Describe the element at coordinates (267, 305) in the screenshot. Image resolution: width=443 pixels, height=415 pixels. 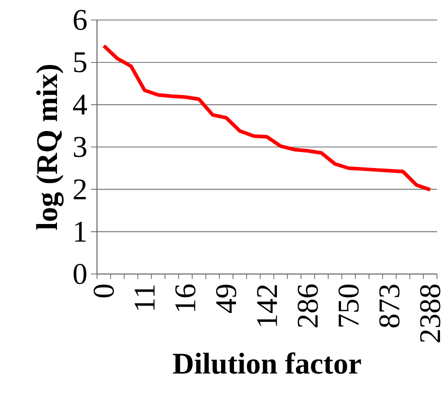
I see `x-tick-label: 142` at that location.